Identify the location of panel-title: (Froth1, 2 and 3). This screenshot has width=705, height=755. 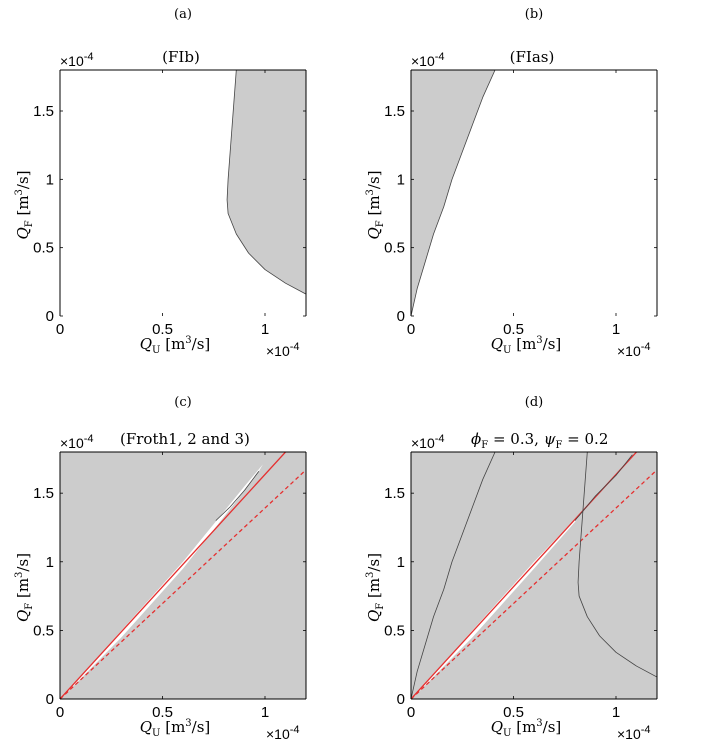
(185, 439).